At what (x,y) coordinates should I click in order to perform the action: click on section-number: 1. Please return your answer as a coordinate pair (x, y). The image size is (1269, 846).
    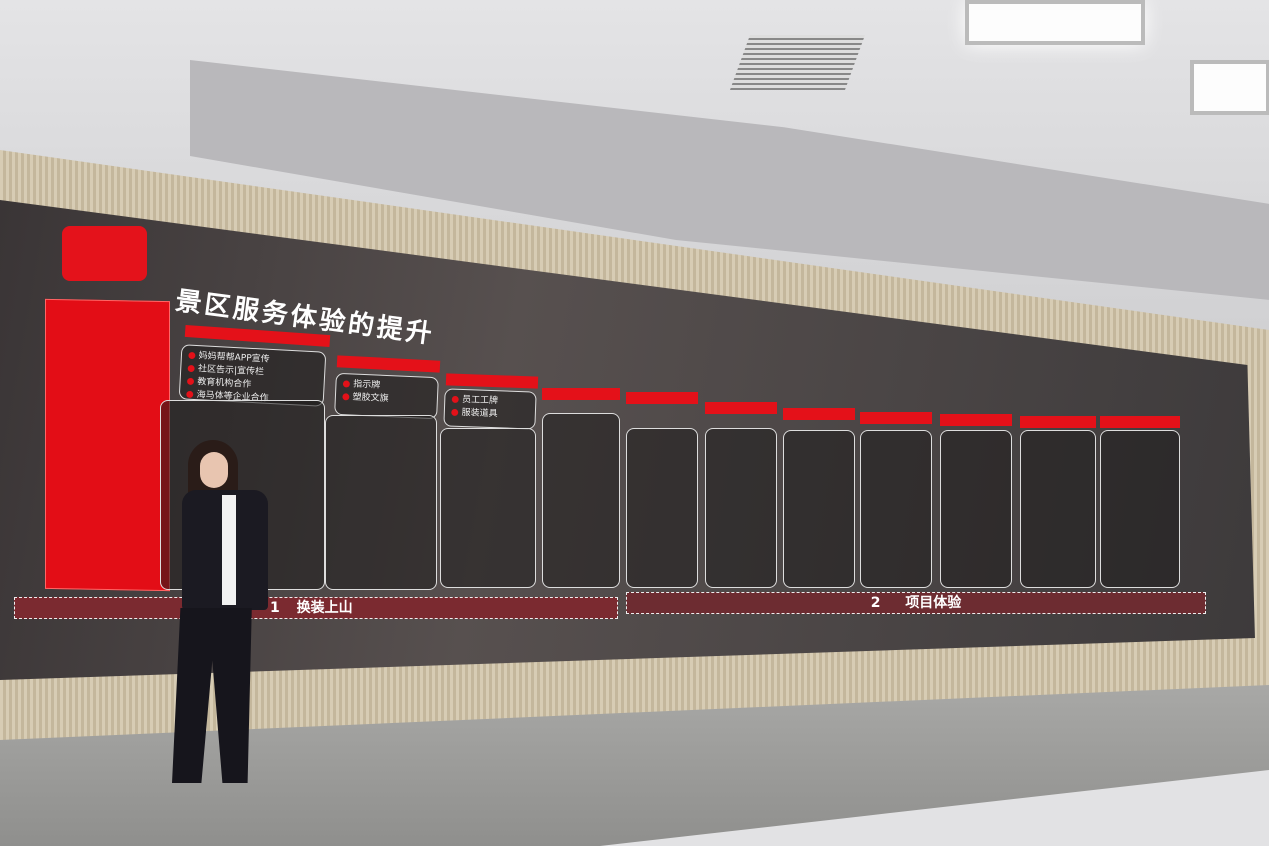
    Looking at the image, I should click on (275, 608).